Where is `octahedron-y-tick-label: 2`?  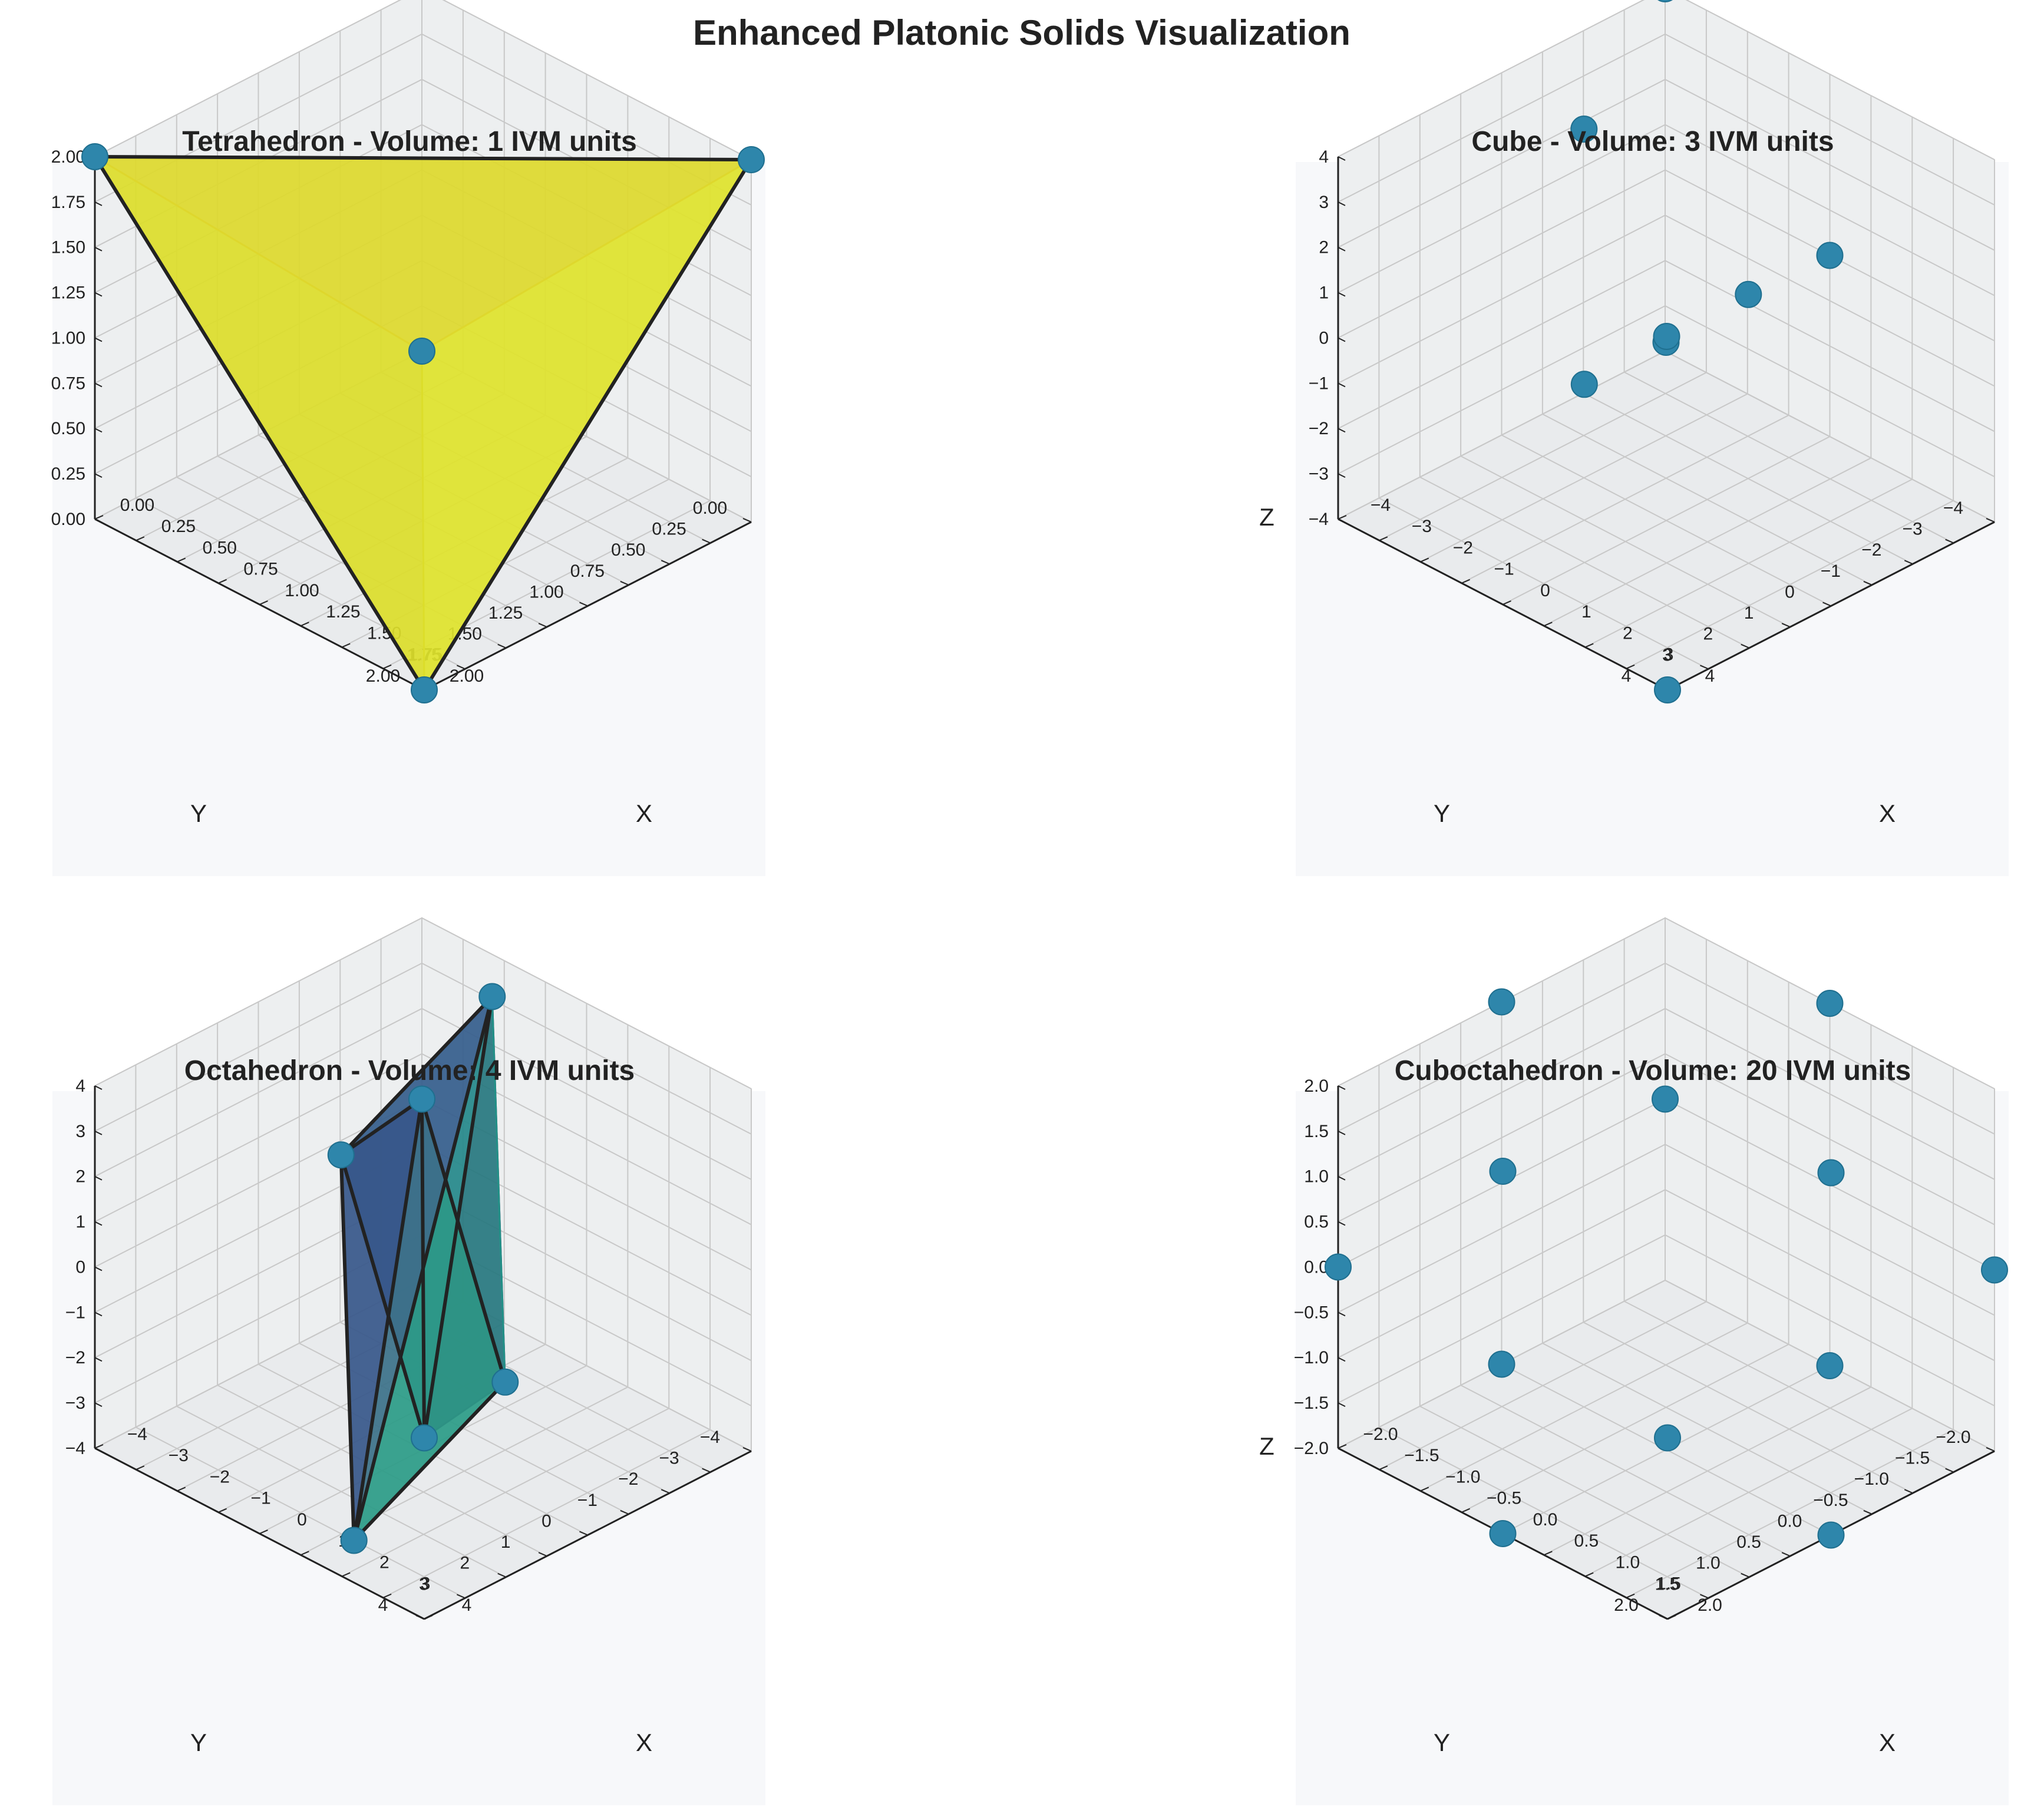
octahedron-y-tick-label: 2 is located at coordinates (465, 1563).